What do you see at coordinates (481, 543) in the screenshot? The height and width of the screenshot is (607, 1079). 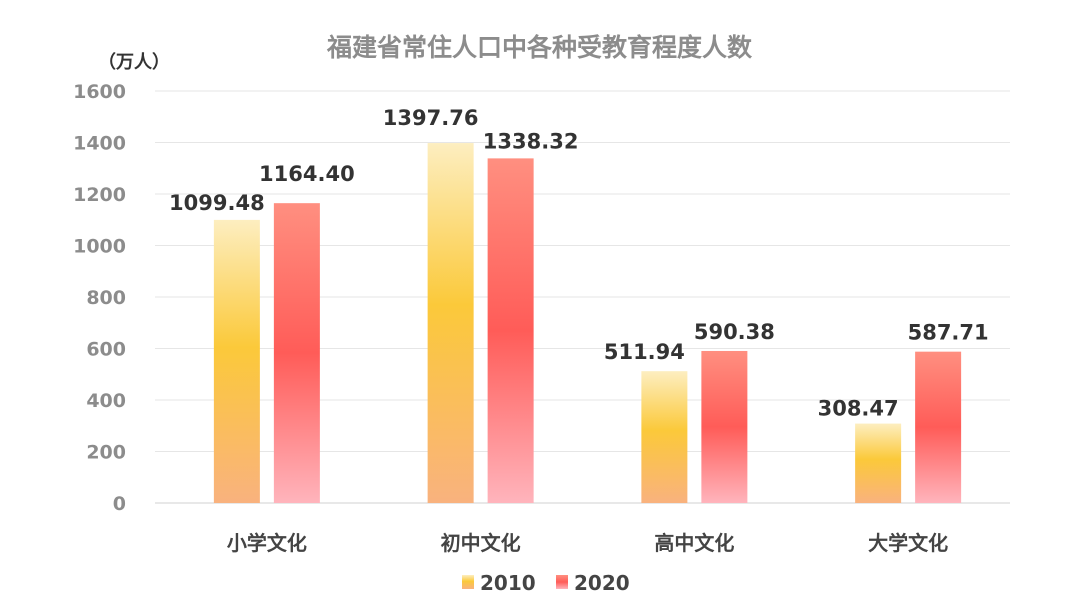 I see `x-tick-label: 初中文化` at bounding box center [481, 543].